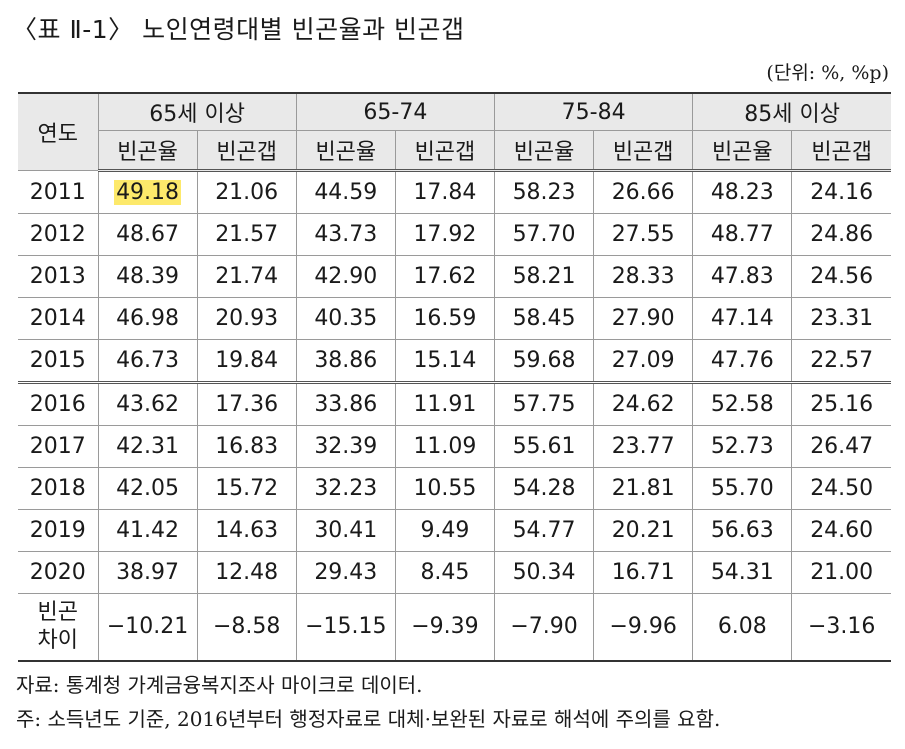 The image size is (905, 749). I want to click on difference-cell: −3.16, so click(841, 627).